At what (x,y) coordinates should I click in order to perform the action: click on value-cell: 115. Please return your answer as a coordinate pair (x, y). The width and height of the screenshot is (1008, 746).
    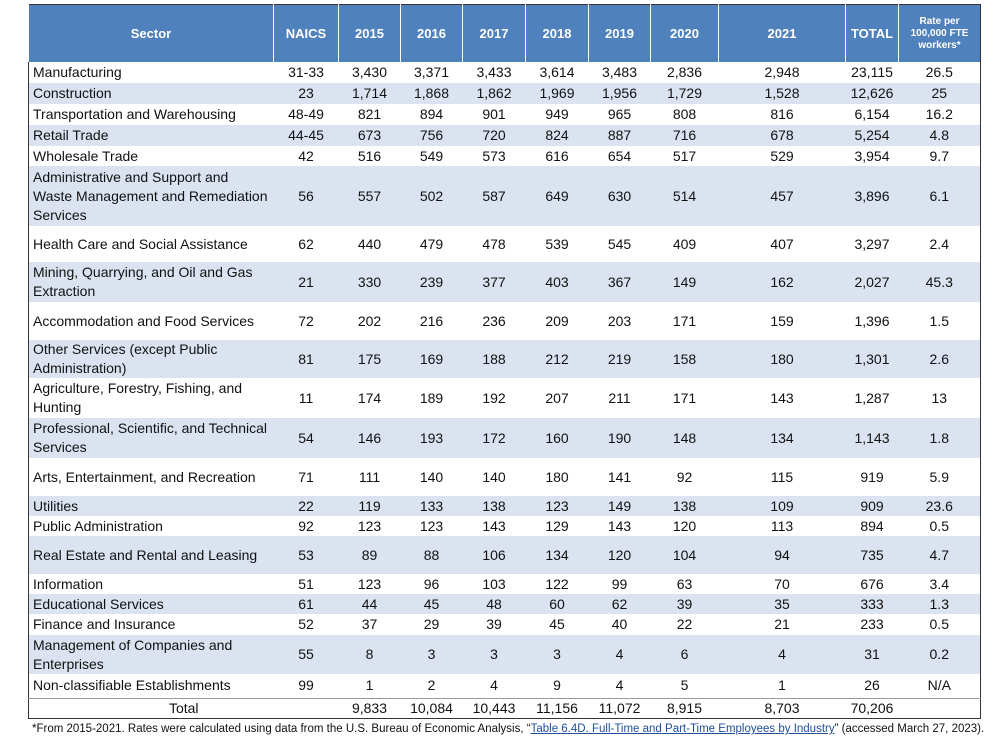
    Looking at the image, I should click on (782, 476).